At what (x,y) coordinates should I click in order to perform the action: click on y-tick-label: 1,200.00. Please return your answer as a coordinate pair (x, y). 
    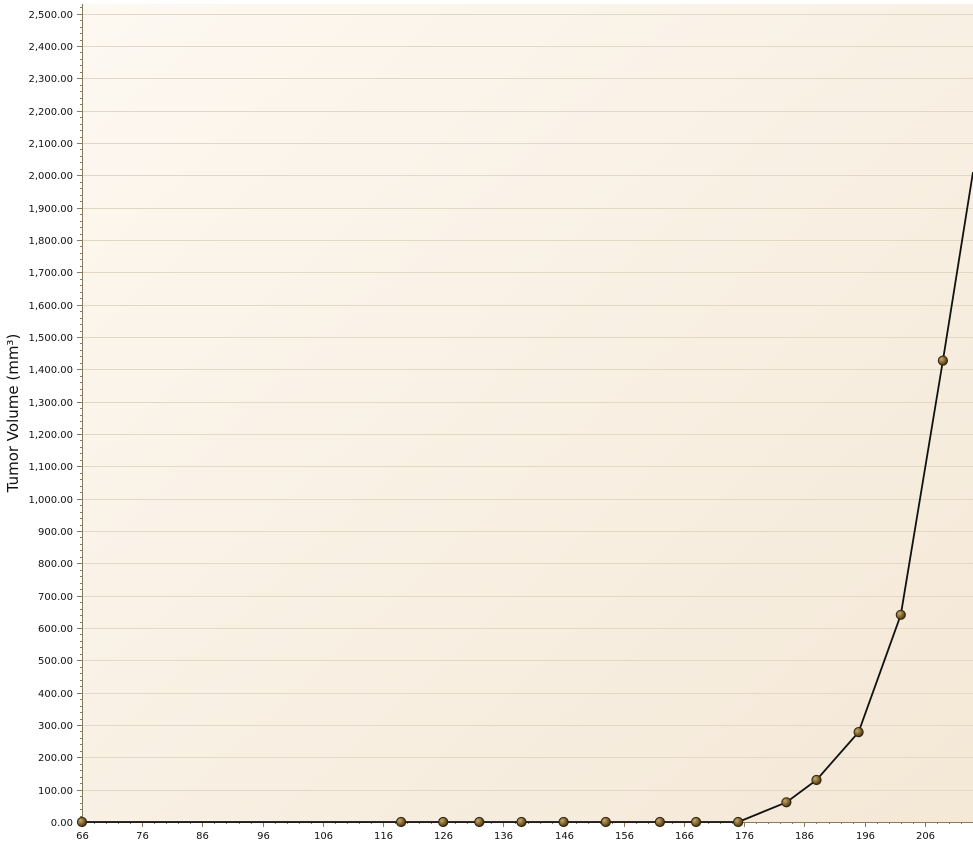
    Looking at the image, I should click on (50, 435).